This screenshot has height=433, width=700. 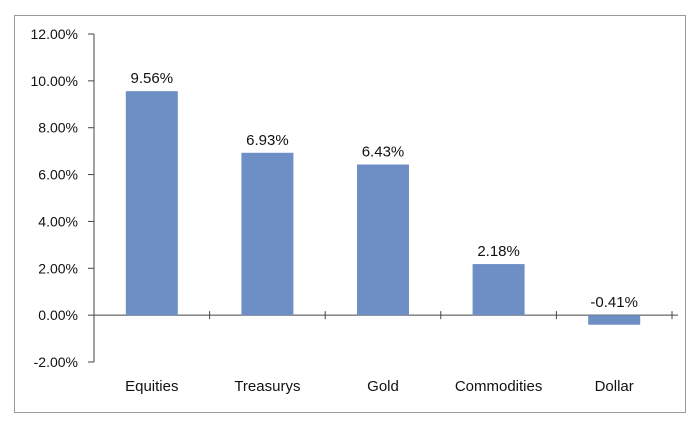 What do you see at coordinates (58, 128) in the screenshot?
I see `y-tick-label: 8.00%` at bounding box center [58, 128].